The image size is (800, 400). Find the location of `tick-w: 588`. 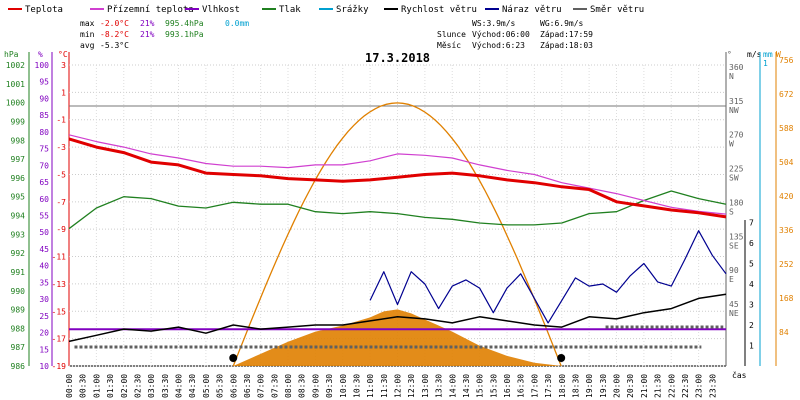

tick-w: 588 is located at coordinates (786, 128).